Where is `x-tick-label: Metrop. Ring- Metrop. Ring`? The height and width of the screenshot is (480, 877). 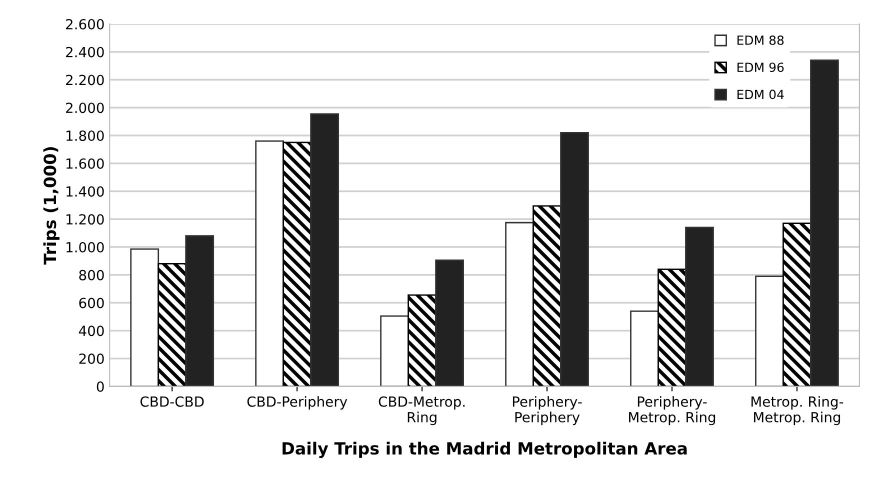
x-tick-label: Metrop. Ring- Metrop. Ring is located at coordinates (798, 411).